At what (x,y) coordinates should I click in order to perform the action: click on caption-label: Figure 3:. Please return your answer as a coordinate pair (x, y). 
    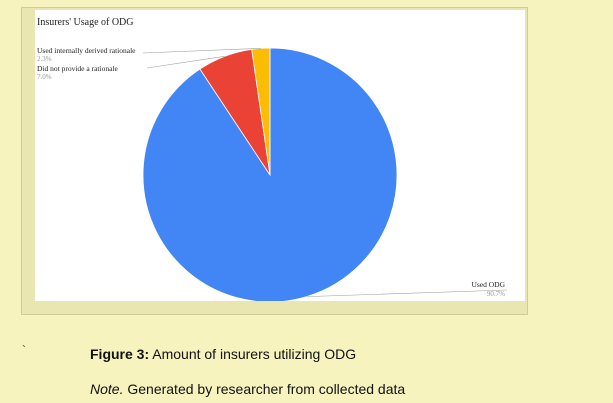
    Looking at the image, I should click on (120, 354).